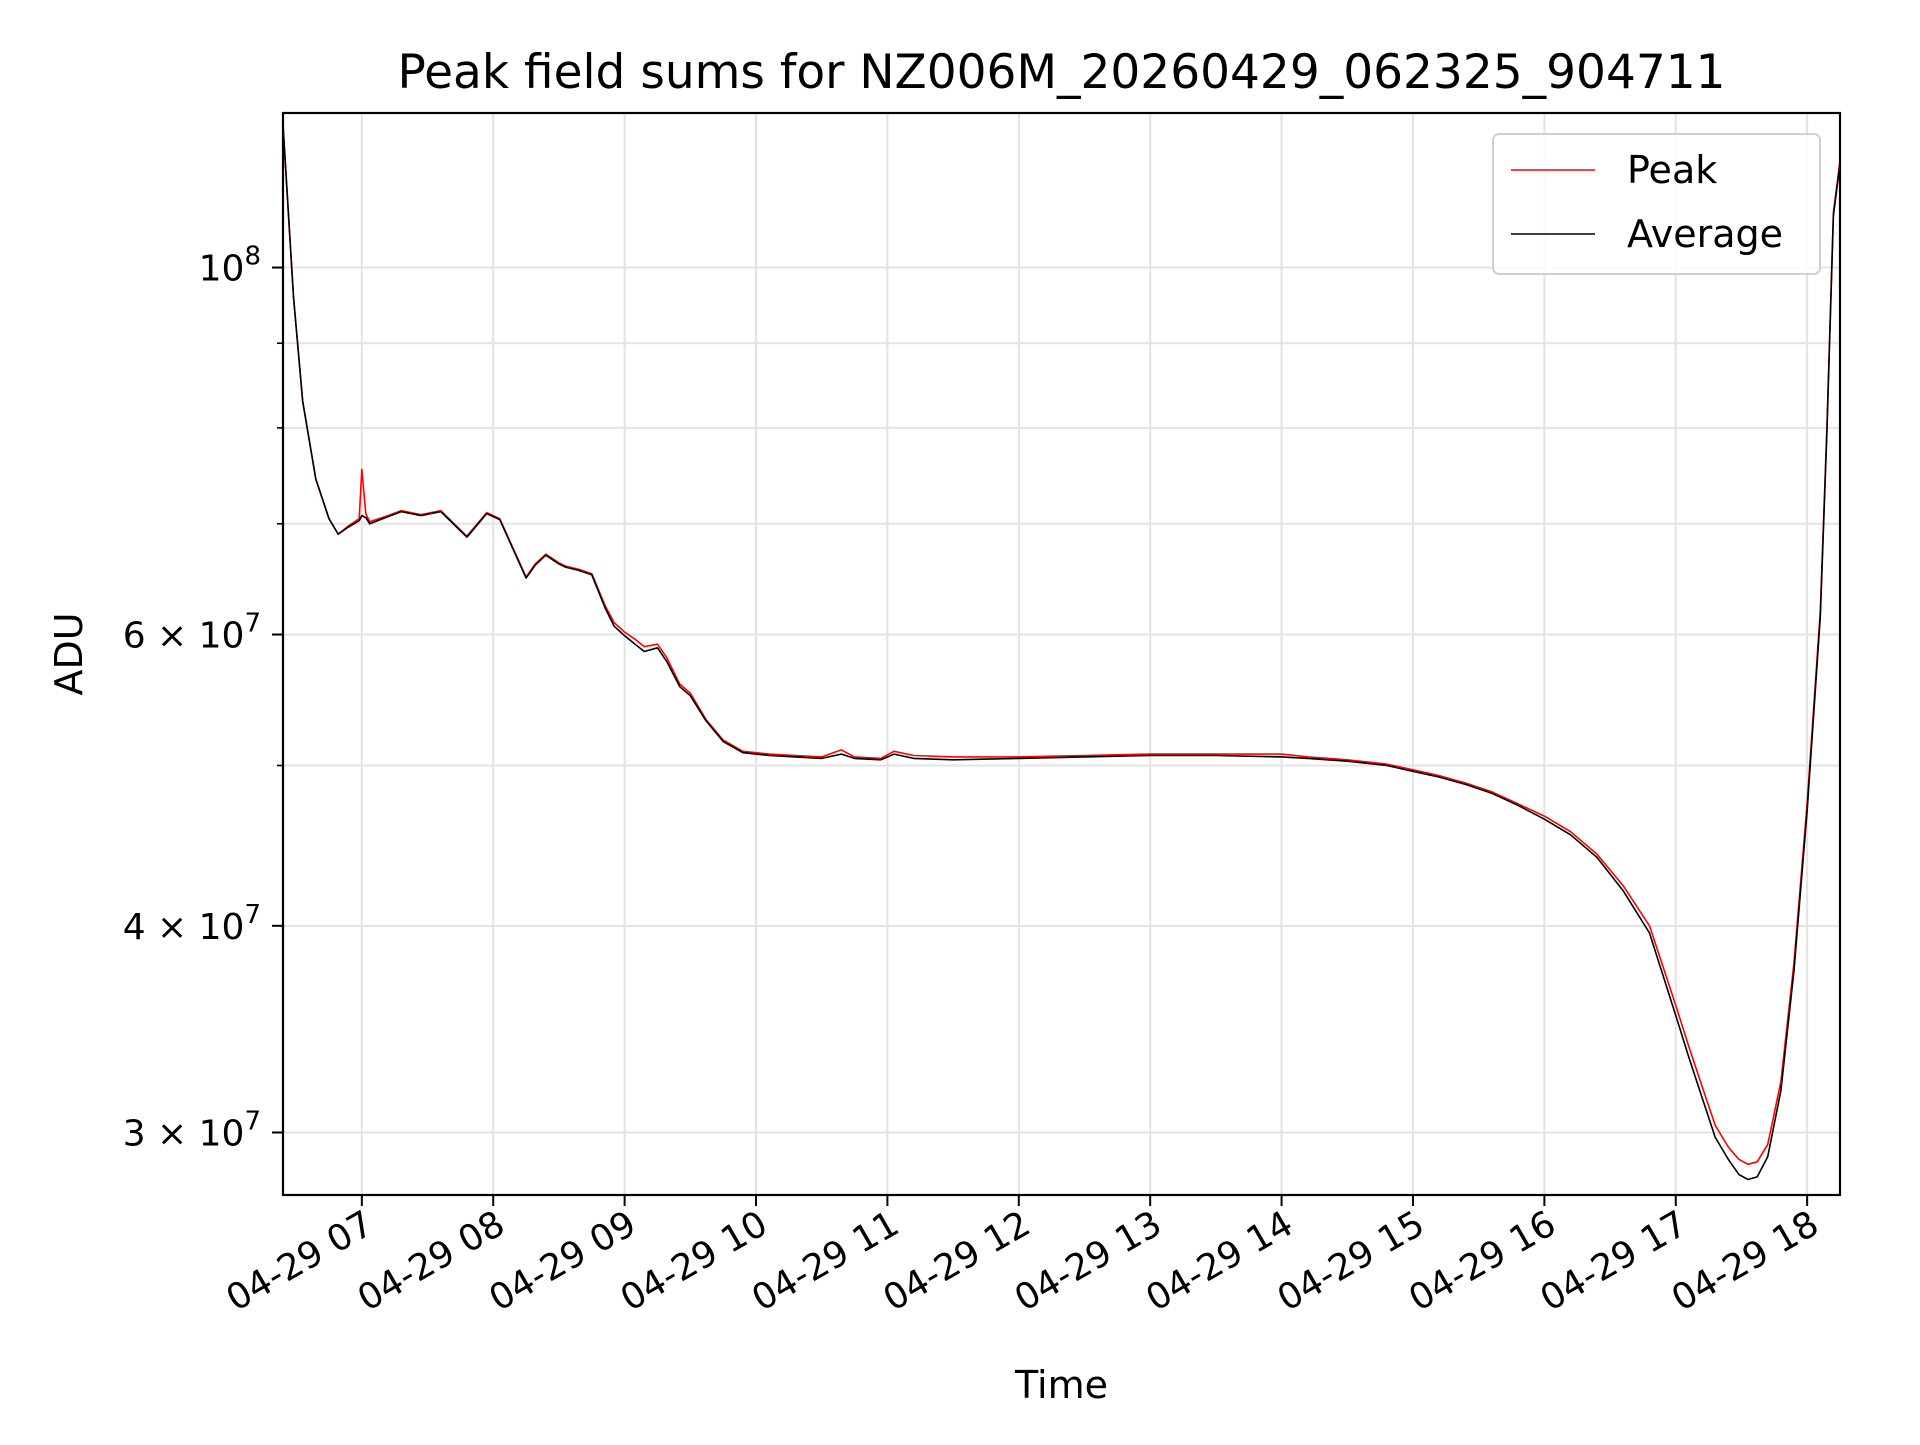 The width and height of the screenshot is (1920, 1445). I want to click on legend-label-peak: Peak, so click(1672, 170).